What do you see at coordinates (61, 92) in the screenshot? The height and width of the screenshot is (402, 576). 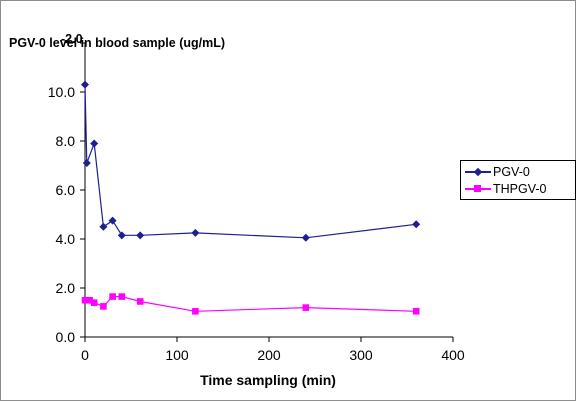 I see `y-tick-label: 10.0` at bounding box center [61, 92].